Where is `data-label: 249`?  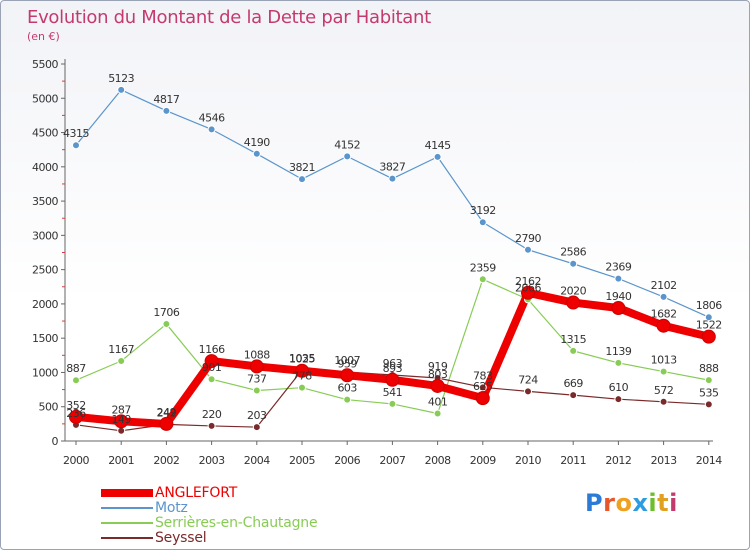
data-label: 249 is located at coordinates (167, 412).